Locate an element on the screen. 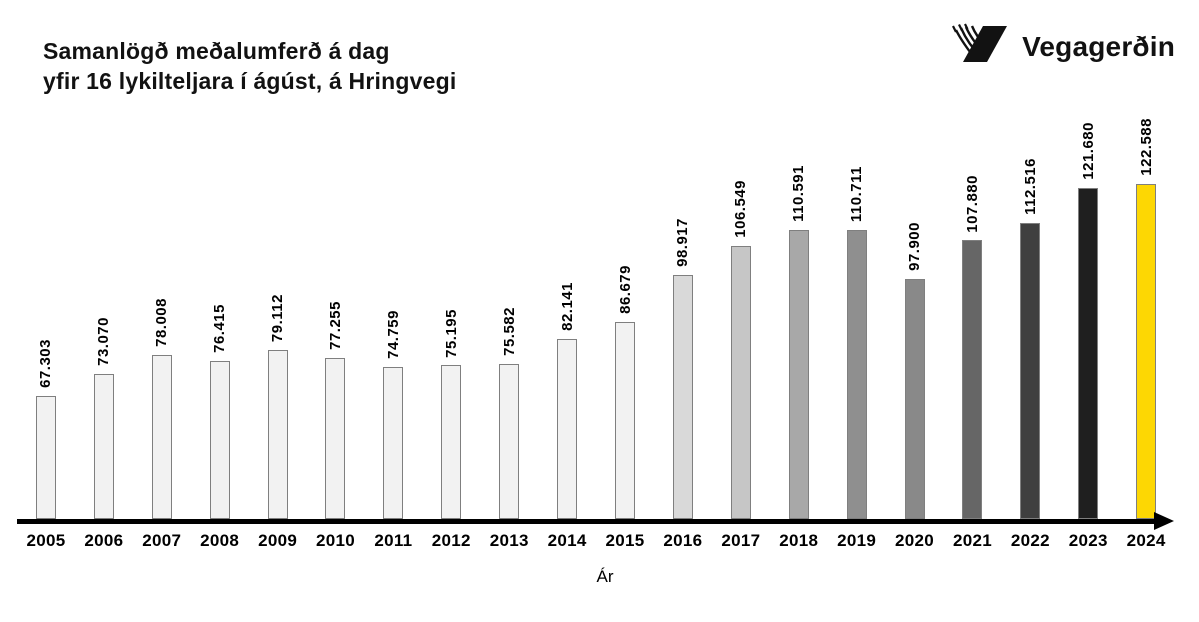 This screenshot has width=1199, height=622. bar-column-2018: 110.591 is located at coordinates (799, 259).